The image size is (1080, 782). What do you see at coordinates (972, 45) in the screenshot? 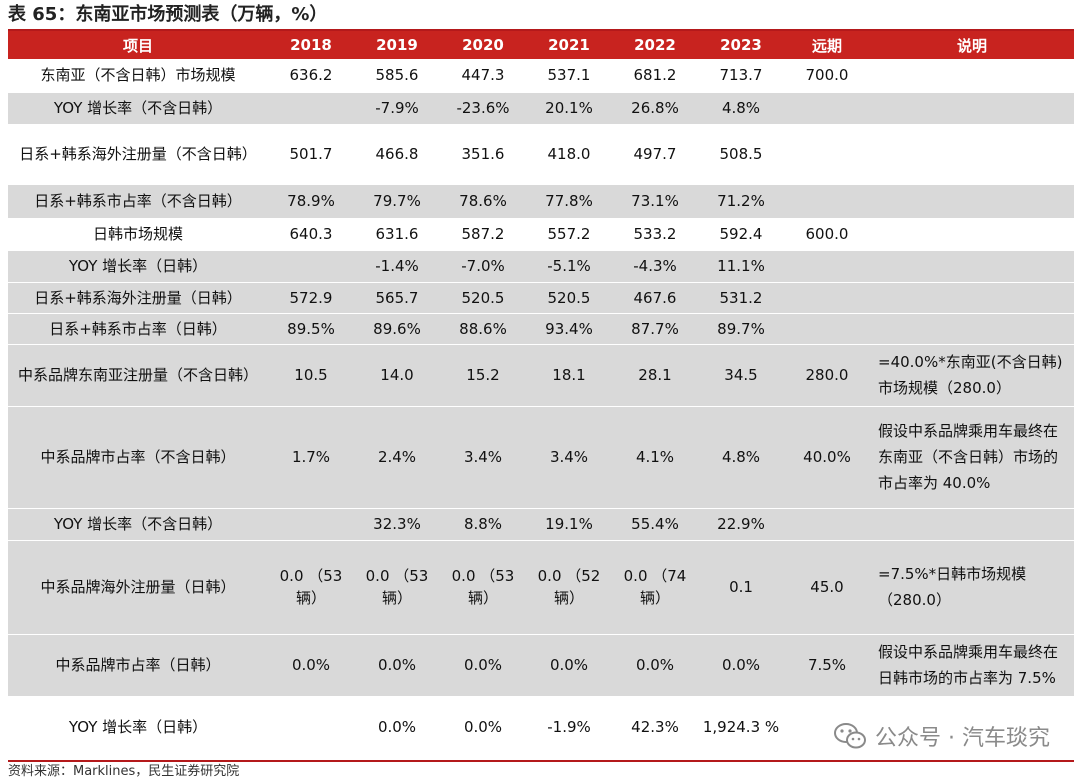
I see `header-cell: 说明` at bounding box center [972, 45].